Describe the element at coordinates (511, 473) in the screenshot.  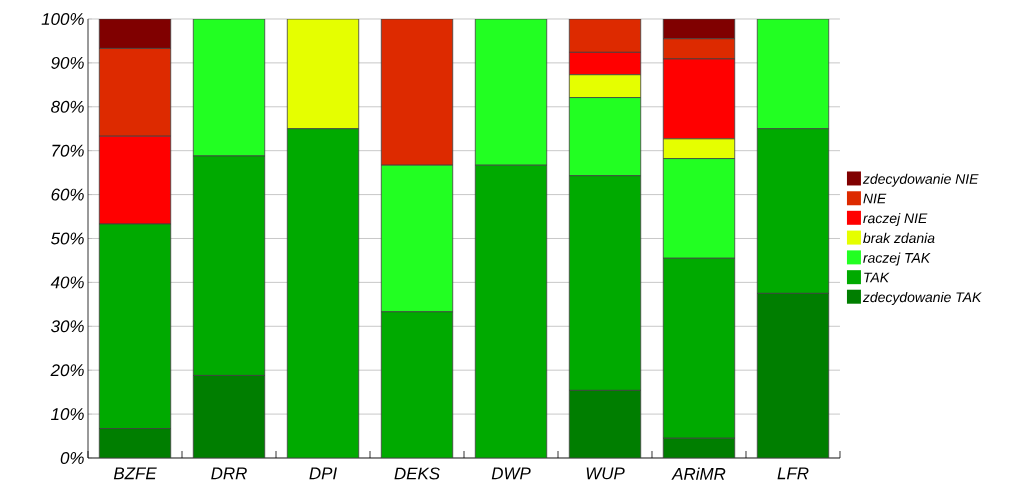
I see `x-tick-label: DWP` at that location.